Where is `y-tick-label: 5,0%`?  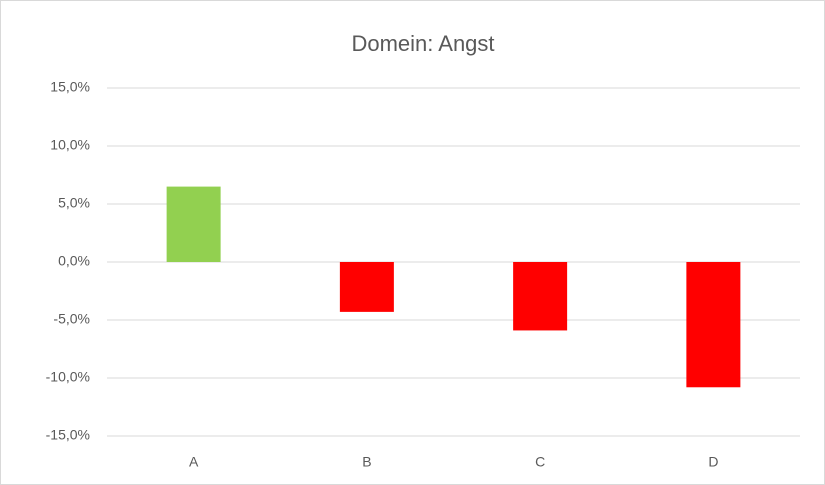 y-tick-label: 5,0% is located at coordinates (74, 203).